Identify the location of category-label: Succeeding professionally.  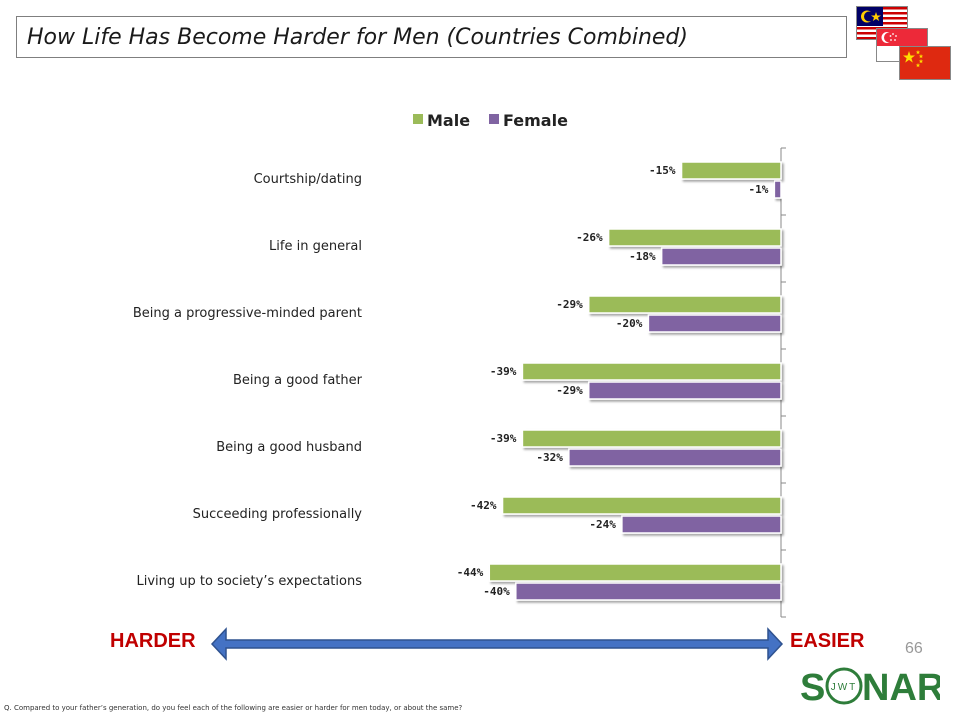
(278, 514).